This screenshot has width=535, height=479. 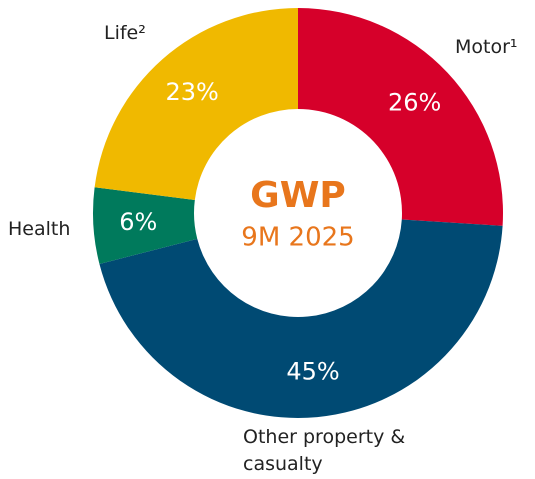 I want to click on donut-slice, so click(x=145, y=225).